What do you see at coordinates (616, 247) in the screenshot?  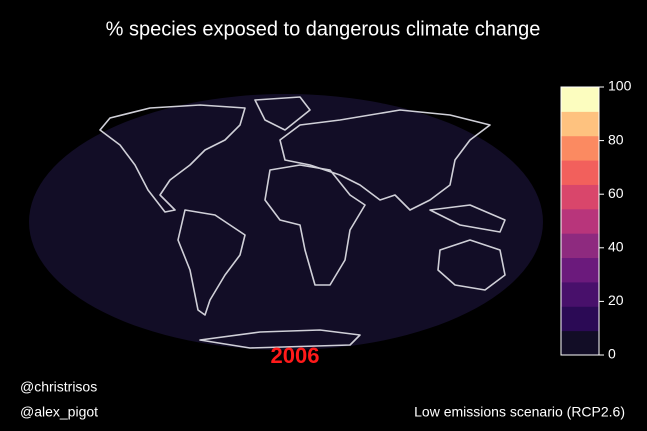 I see `colorbar-tick-label: 40` at bounding box center [616, 247].